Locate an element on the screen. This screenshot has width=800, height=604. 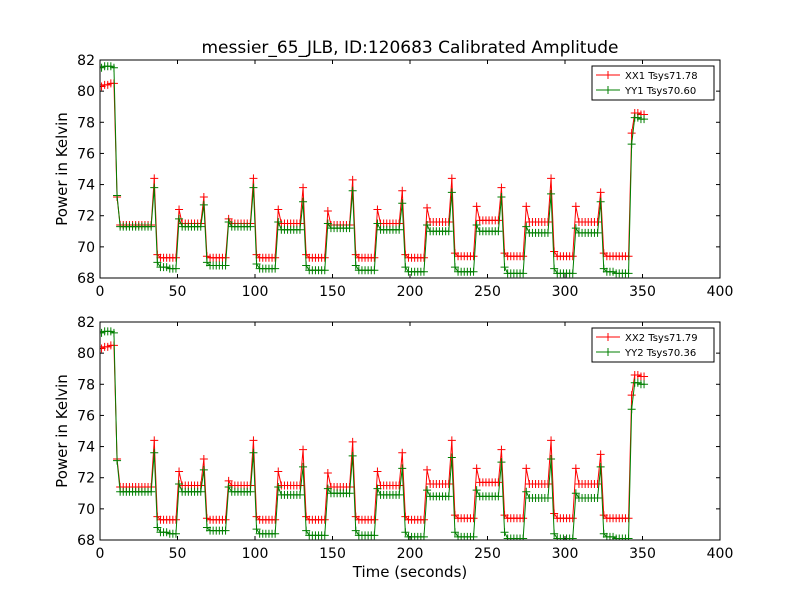
legend-label: YY1 Tsys70.60 is located at coordinates (660, 91).